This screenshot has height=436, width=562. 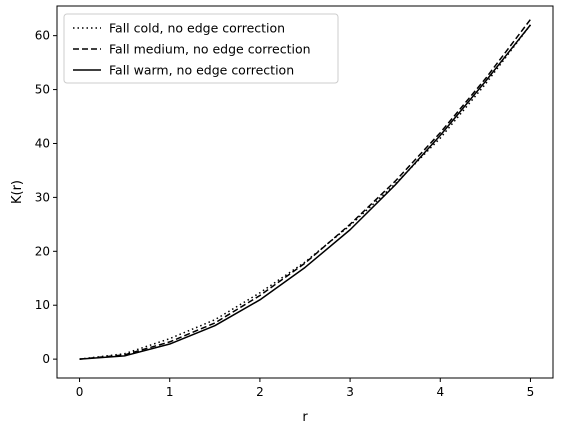 I want to click on y-tick-label: 40, so click(x=42, y=143).